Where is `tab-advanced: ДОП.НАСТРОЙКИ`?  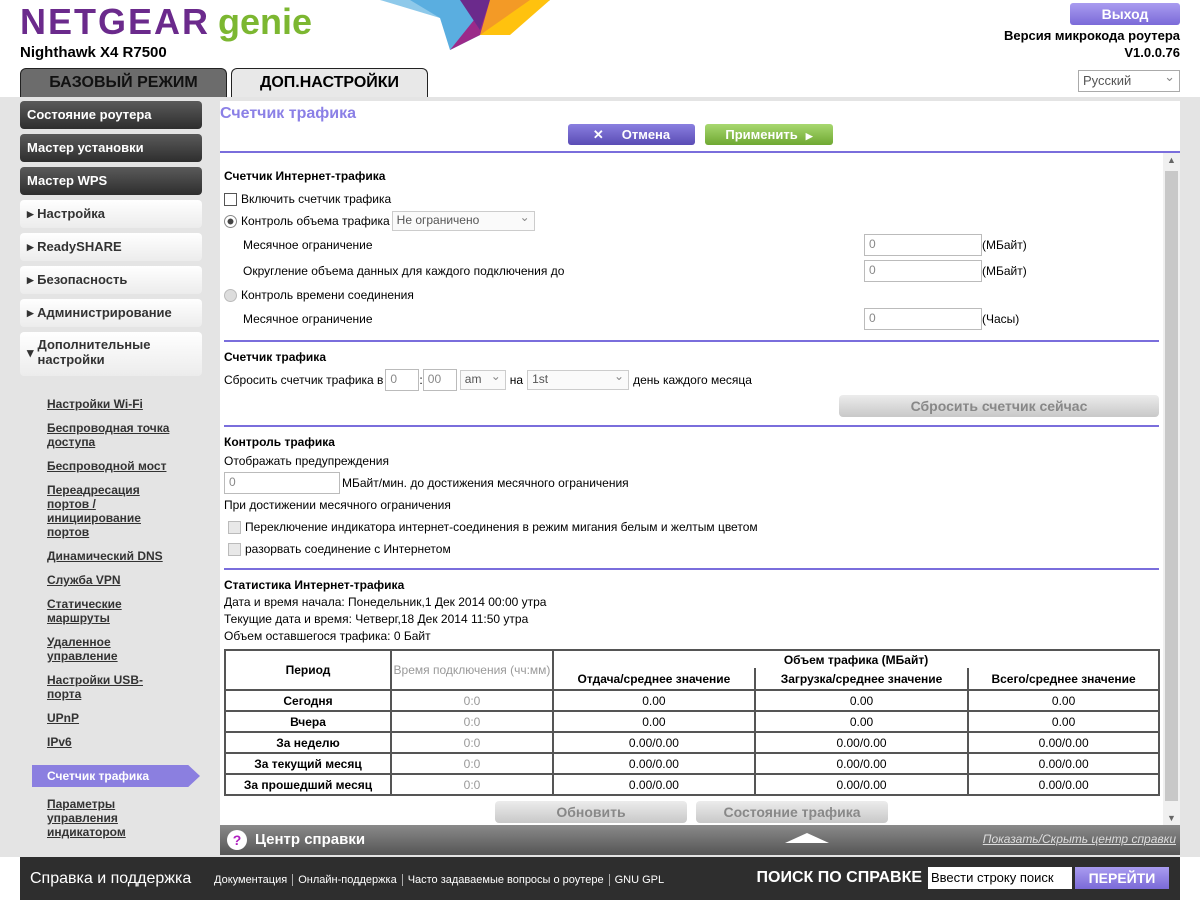
tab-advanced: ДОП.НАСТРОЙКИ is located at coordinates (329, 83).